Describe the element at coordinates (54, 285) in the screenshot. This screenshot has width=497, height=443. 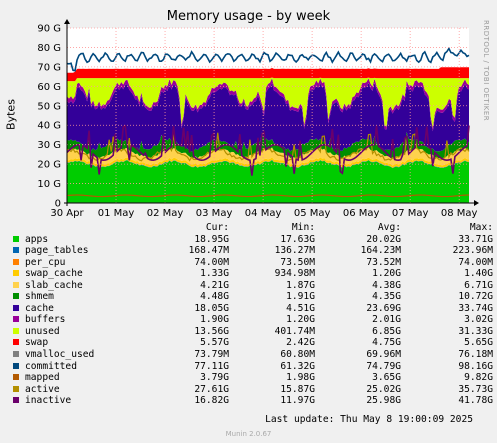
I see `legend-name: slab_cache` at that location.